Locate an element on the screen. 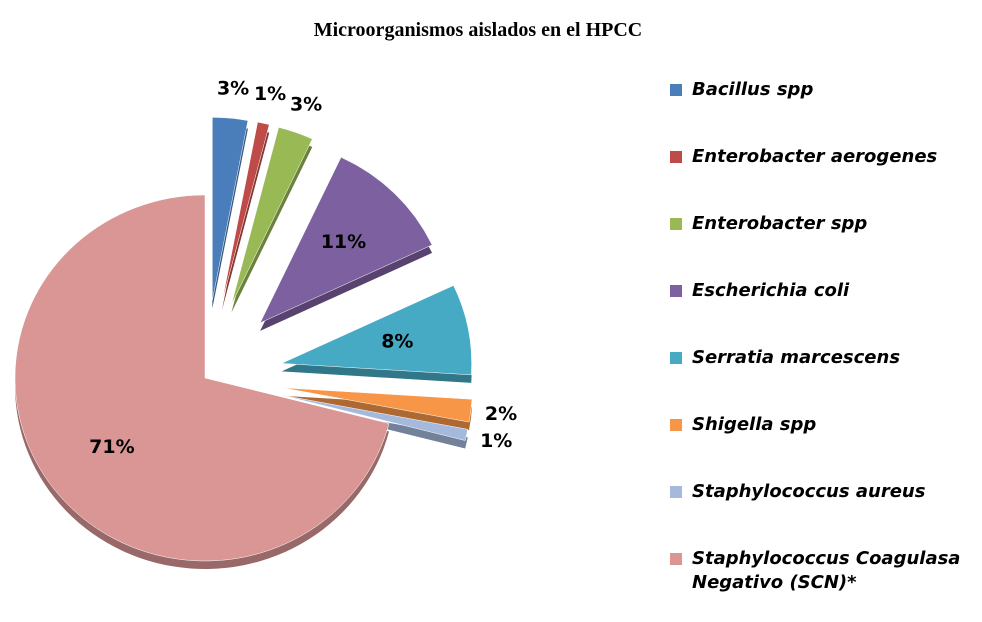 The image size is (982, 622). legend-item: Enterobacter aerogenes is located at coordinates (825, 178).